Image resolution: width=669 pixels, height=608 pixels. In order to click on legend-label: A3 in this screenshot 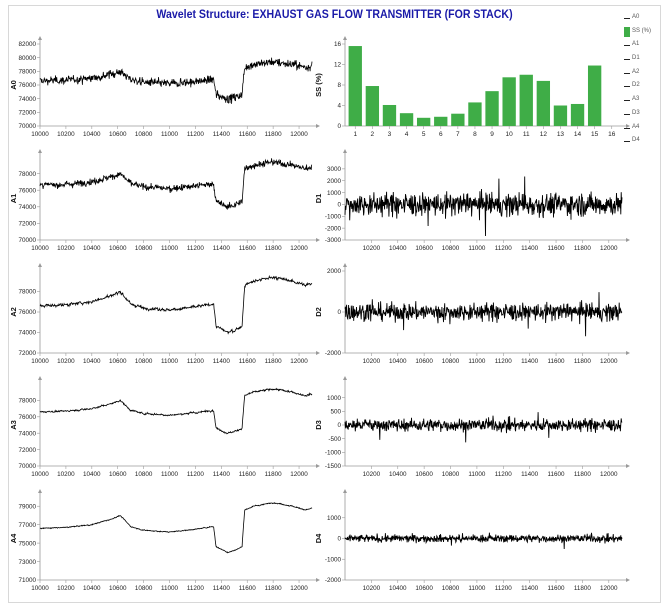, I will do `click(636, 99)`.